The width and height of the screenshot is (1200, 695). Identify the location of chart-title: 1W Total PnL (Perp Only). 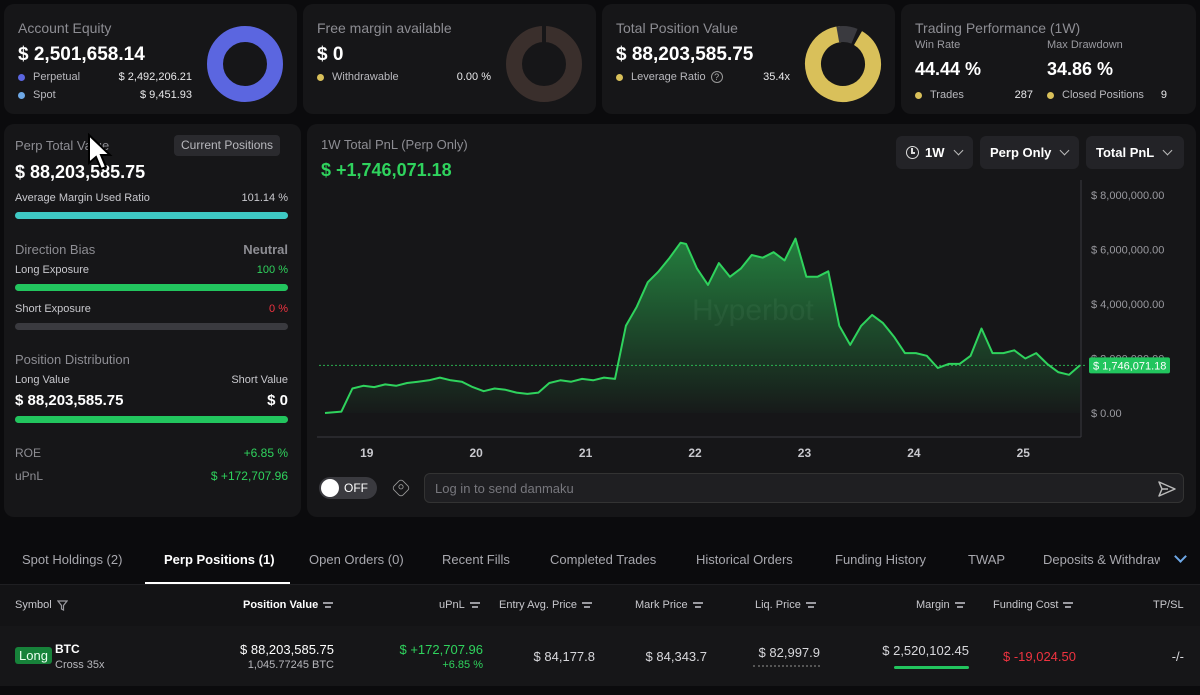
(394, 144).